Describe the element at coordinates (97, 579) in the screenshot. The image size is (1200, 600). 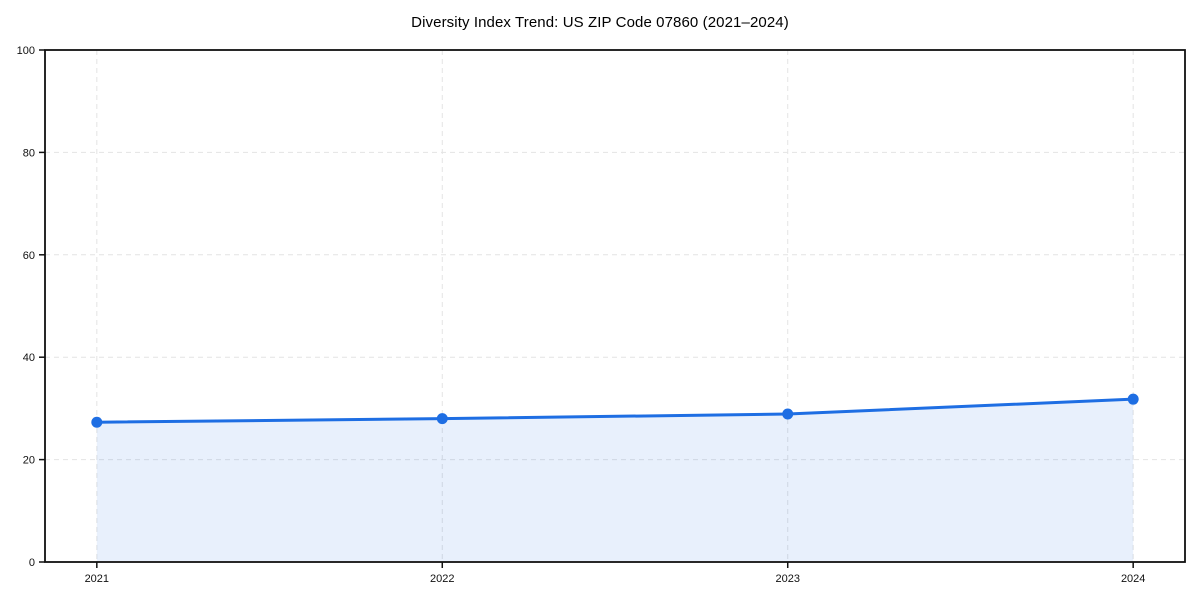
I see `x-tick-label: 2021` at that location.